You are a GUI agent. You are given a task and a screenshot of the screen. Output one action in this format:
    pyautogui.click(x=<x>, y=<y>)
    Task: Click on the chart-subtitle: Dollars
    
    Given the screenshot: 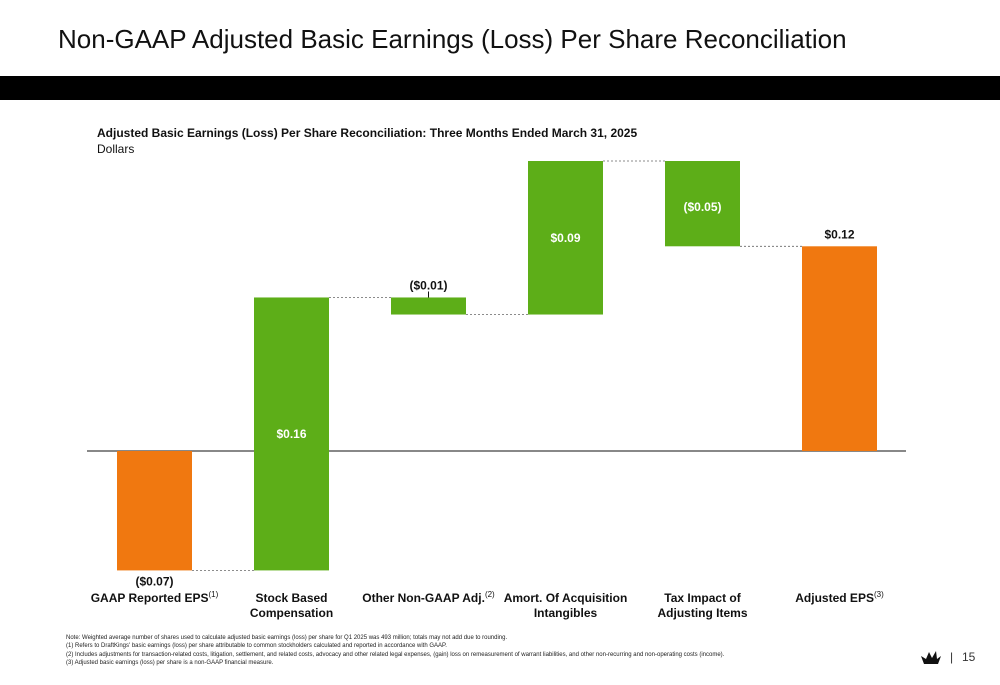 What is the action you would take?
    pyautogui.click(x=116, y=149)
    